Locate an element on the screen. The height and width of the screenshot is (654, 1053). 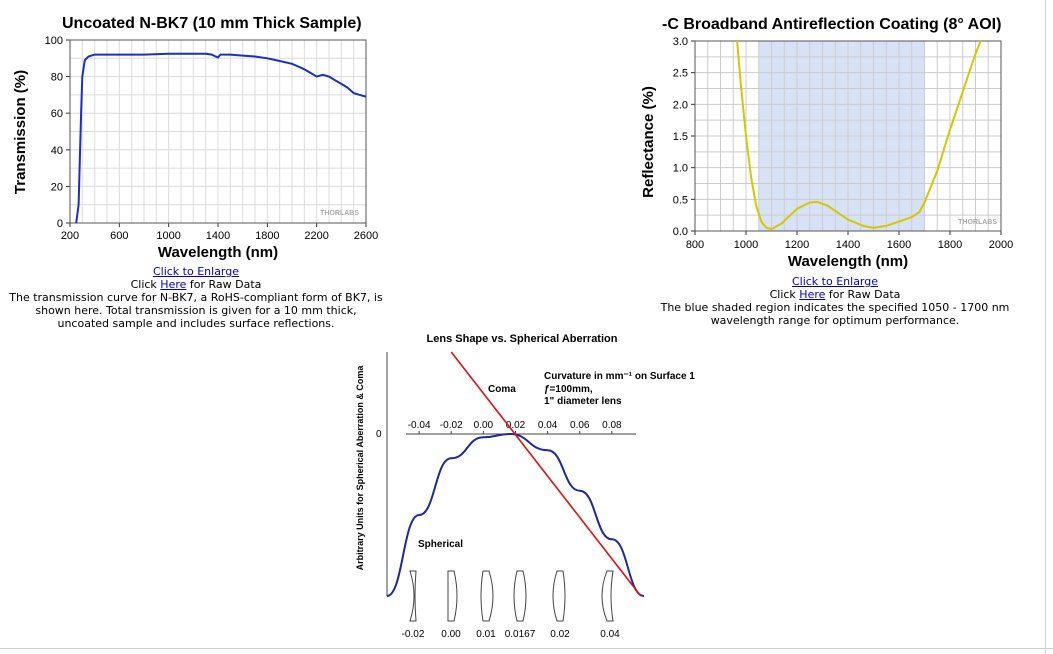
chart1-y-tick-label: 0 is located at coordinates (60, 224).